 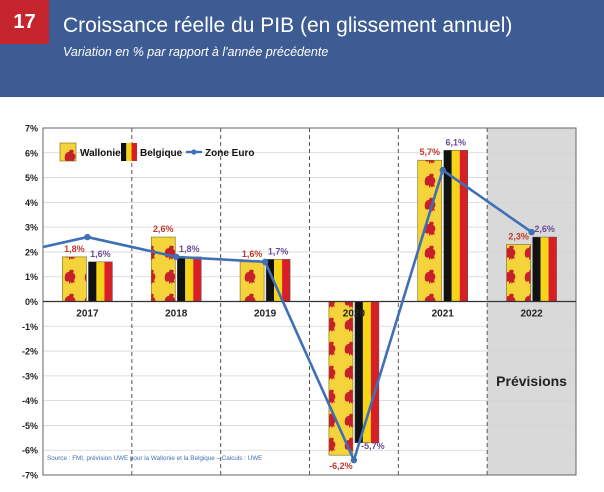 What do you see at coordinates (100, 254) in the screenshot?
I see `data-label-belgique: 1,6%` at bounding box center [100, 254].